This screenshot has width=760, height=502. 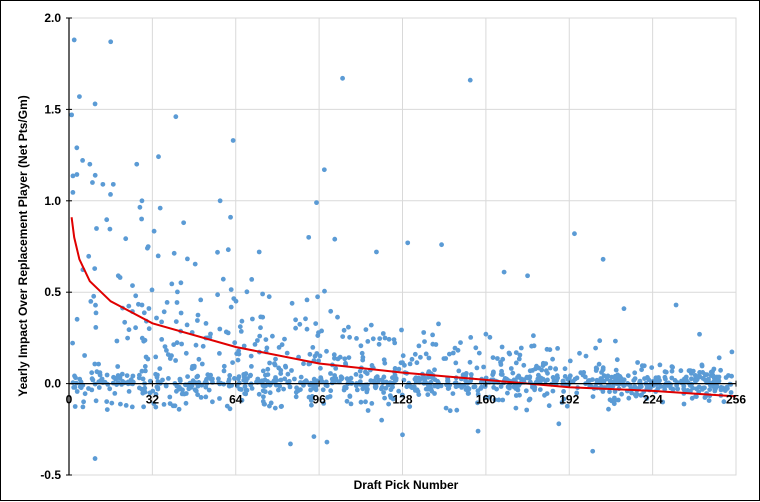 I want to click on x-tick-label: 256, so click(x=736, y=400).